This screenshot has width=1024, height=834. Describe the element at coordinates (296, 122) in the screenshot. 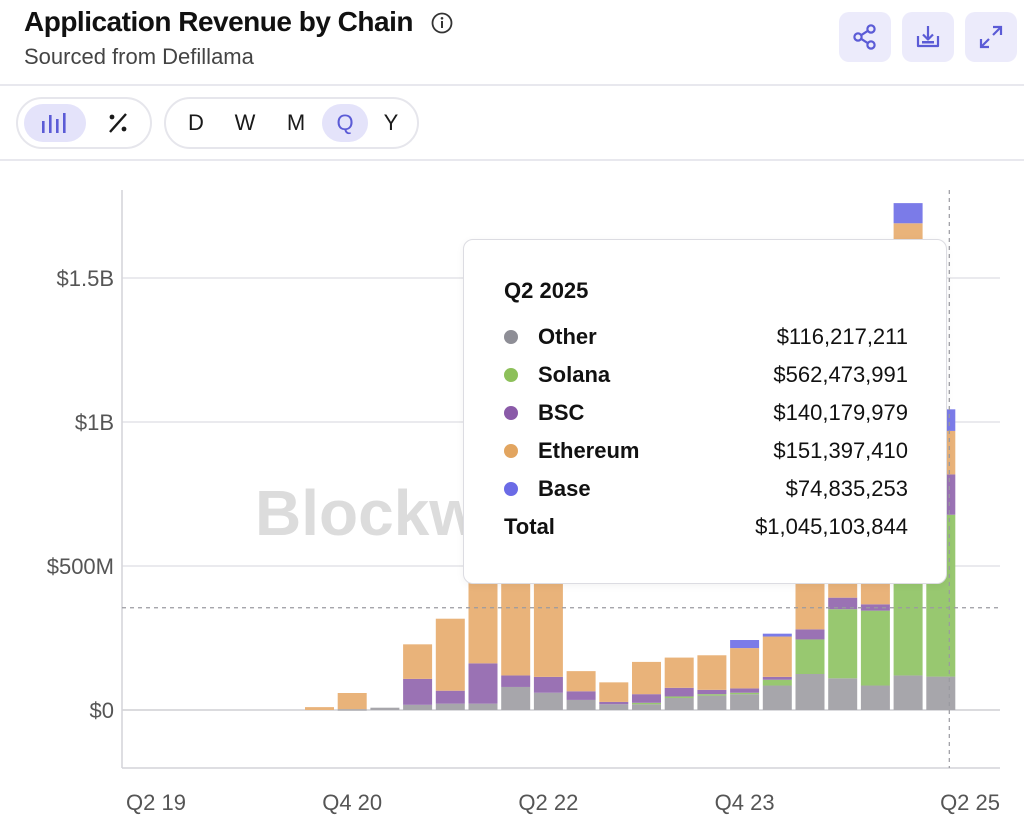

I see `period-m: M` at that location.